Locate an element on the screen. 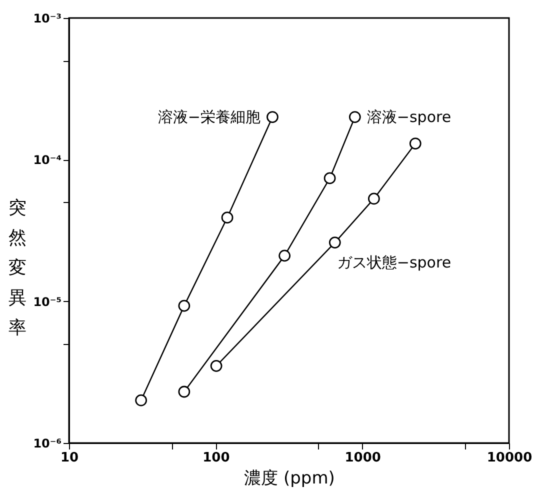  x-tick-label: 10000 is located at coordinates (509, 458).